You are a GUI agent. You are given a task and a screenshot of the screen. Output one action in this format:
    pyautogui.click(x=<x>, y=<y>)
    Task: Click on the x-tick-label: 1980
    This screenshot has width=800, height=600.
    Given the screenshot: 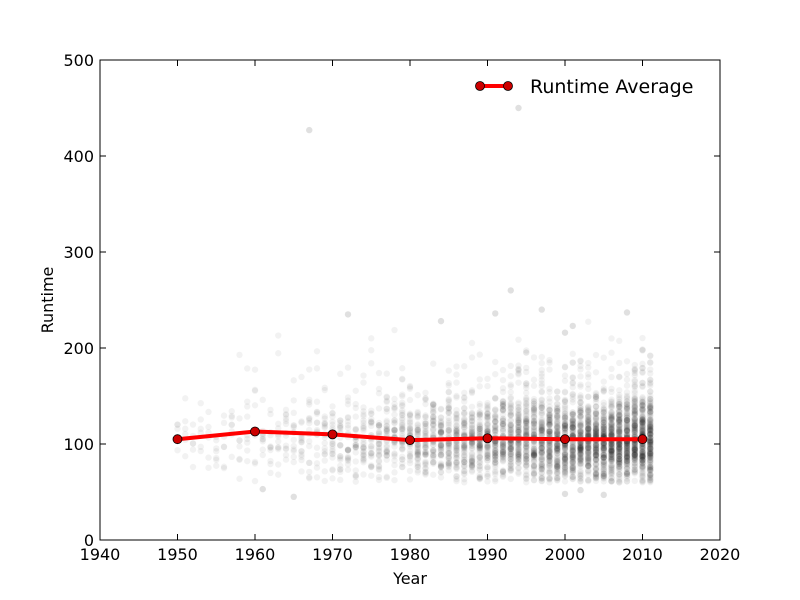 What is the action you would take?
    pyautogui.click(x=410, y=554)
    